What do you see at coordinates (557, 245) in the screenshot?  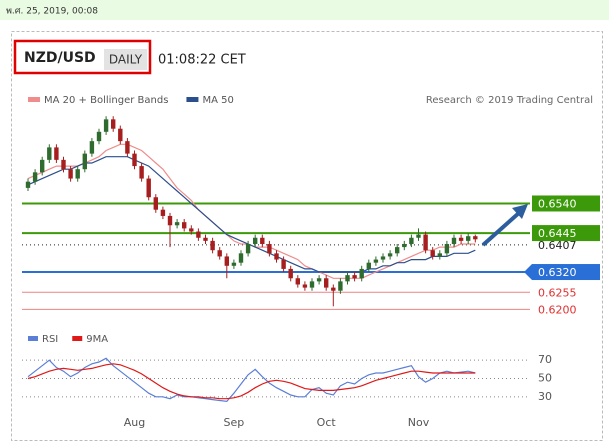 I see `level-label: 0.6407` at bounding box center [557, 245].